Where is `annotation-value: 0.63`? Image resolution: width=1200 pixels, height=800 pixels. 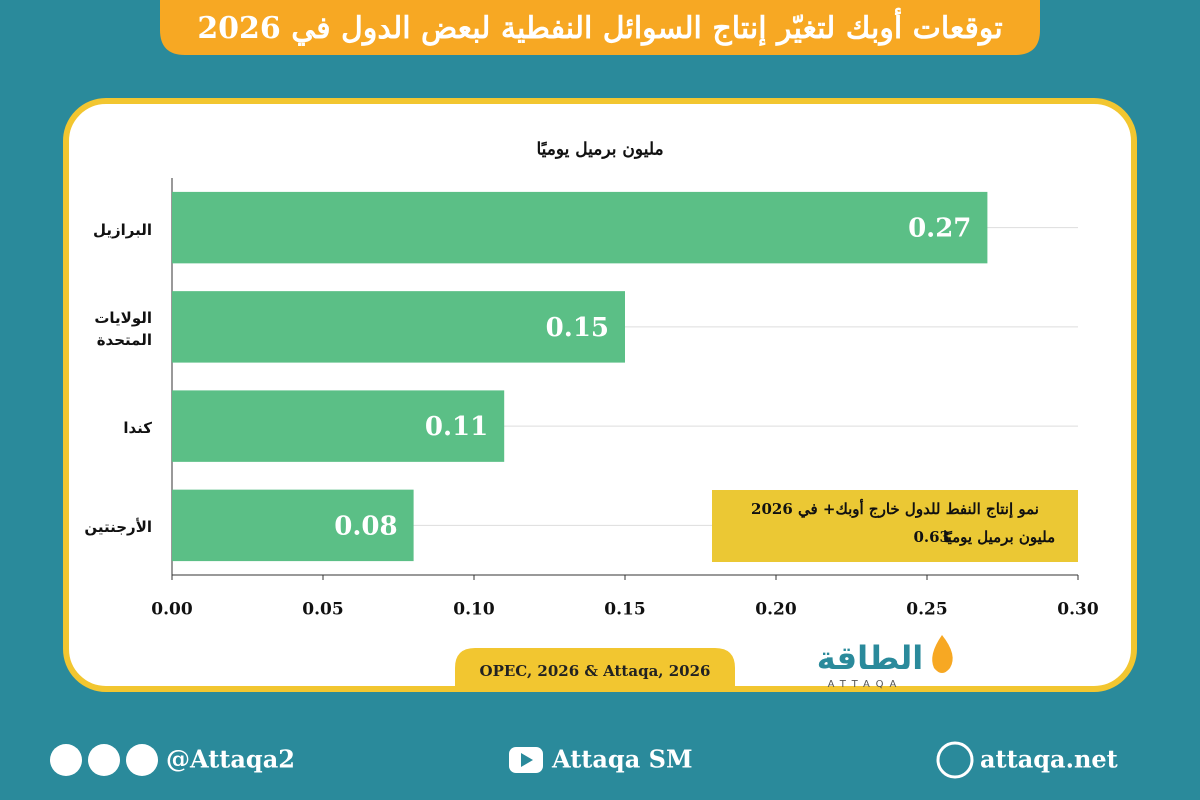 annotation-value: 0.63 is located at coordinates (931, 537).